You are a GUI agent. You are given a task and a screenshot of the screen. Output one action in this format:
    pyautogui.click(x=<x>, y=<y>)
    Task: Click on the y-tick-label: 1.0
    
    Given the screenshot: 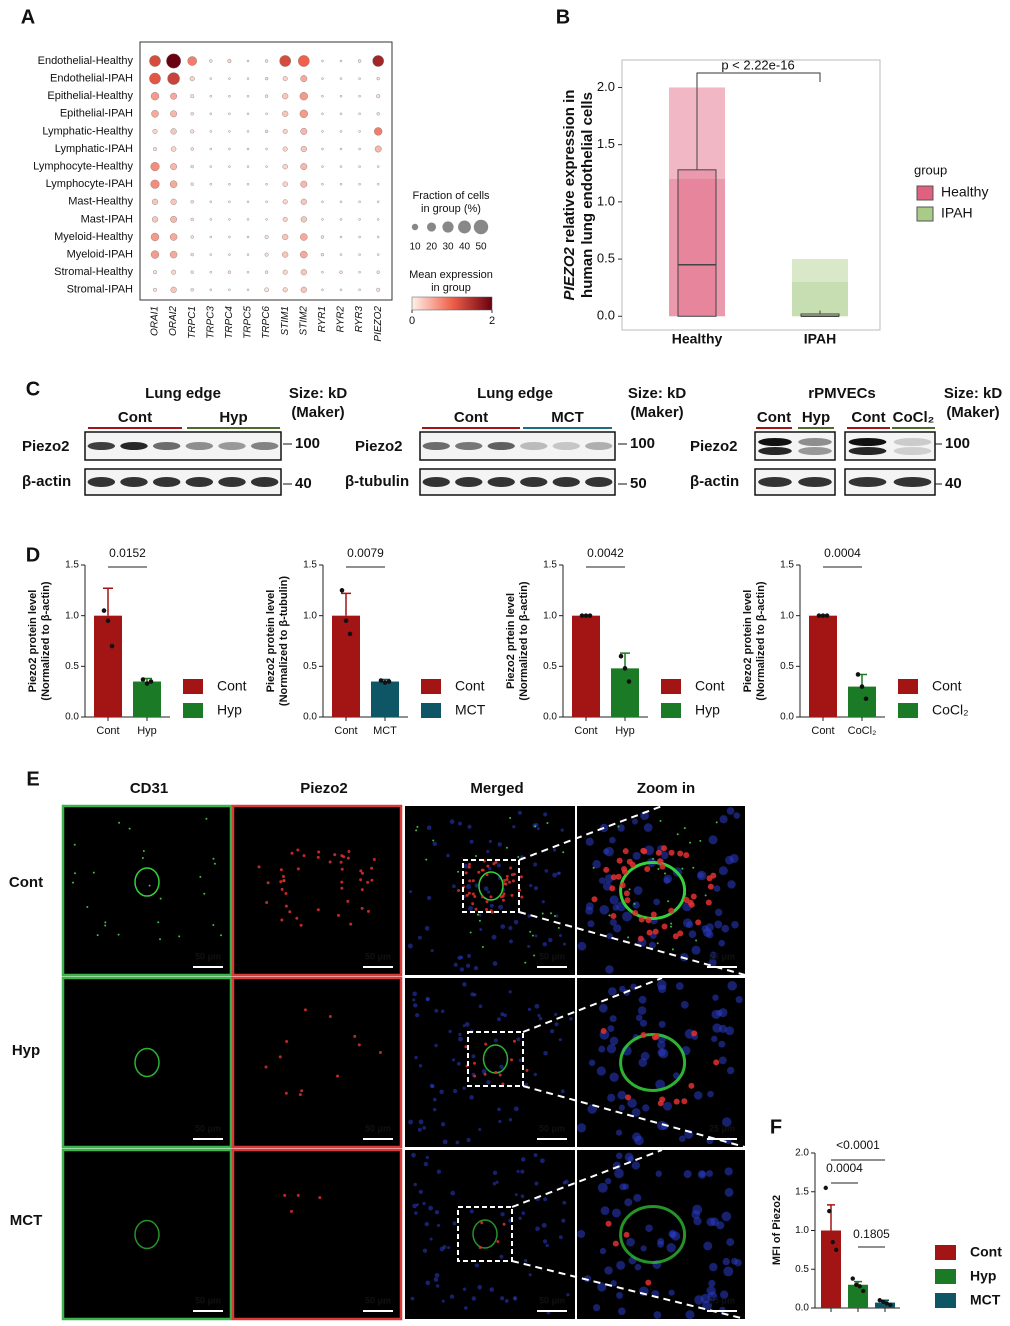 What is the action you would take?
    pyautogui.click(x=802, y=1230)
    